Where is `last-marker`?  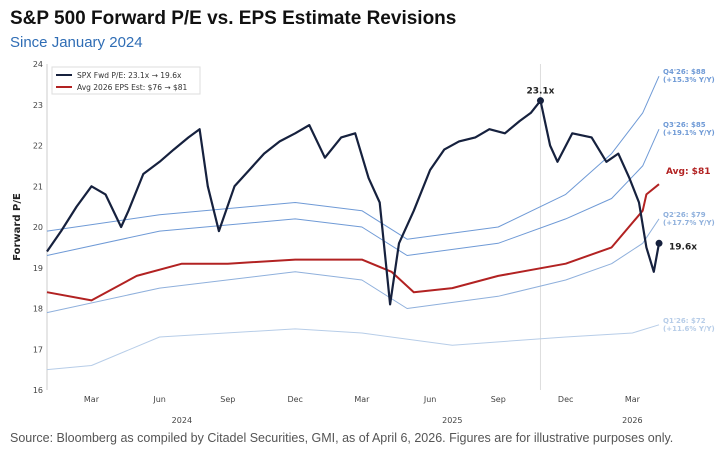
last-marker is located at coordinates (659, 243).